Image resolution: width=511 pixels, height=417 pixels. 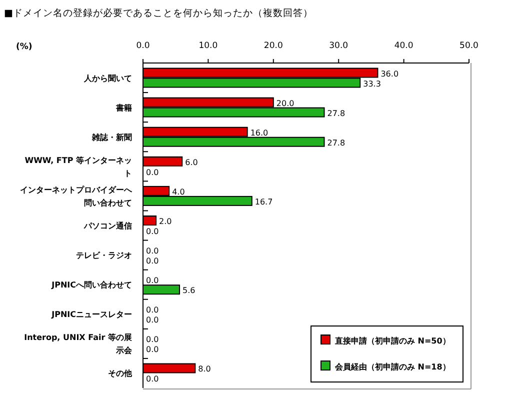 What do you see at coordinates (107, 78) in the screenshot?
I see `y-tick-label: 人から聞いて` at bounding box center [107, 78].